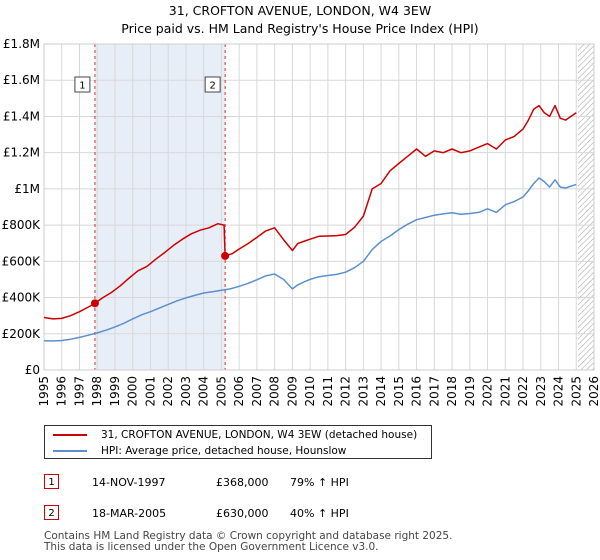  I want to click on y-tick-label: £800K, so click(22, 225).